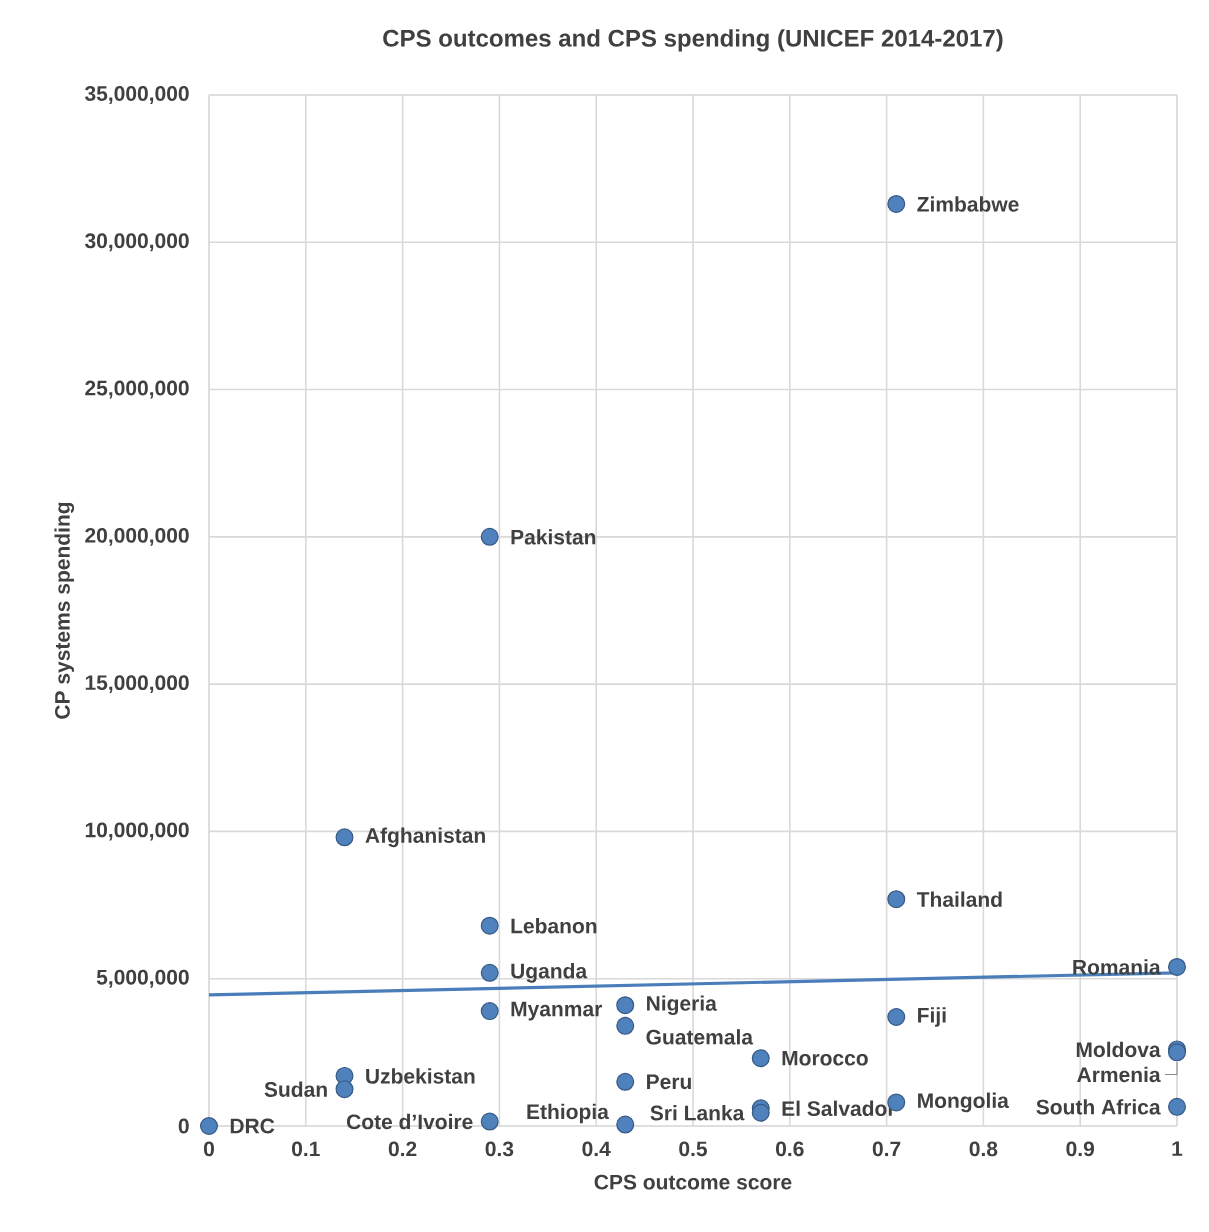  What do you see at coordinates (669, 1082) in the screenshot?
I see `annotation: Peru` at bounding box center [669, 1082].